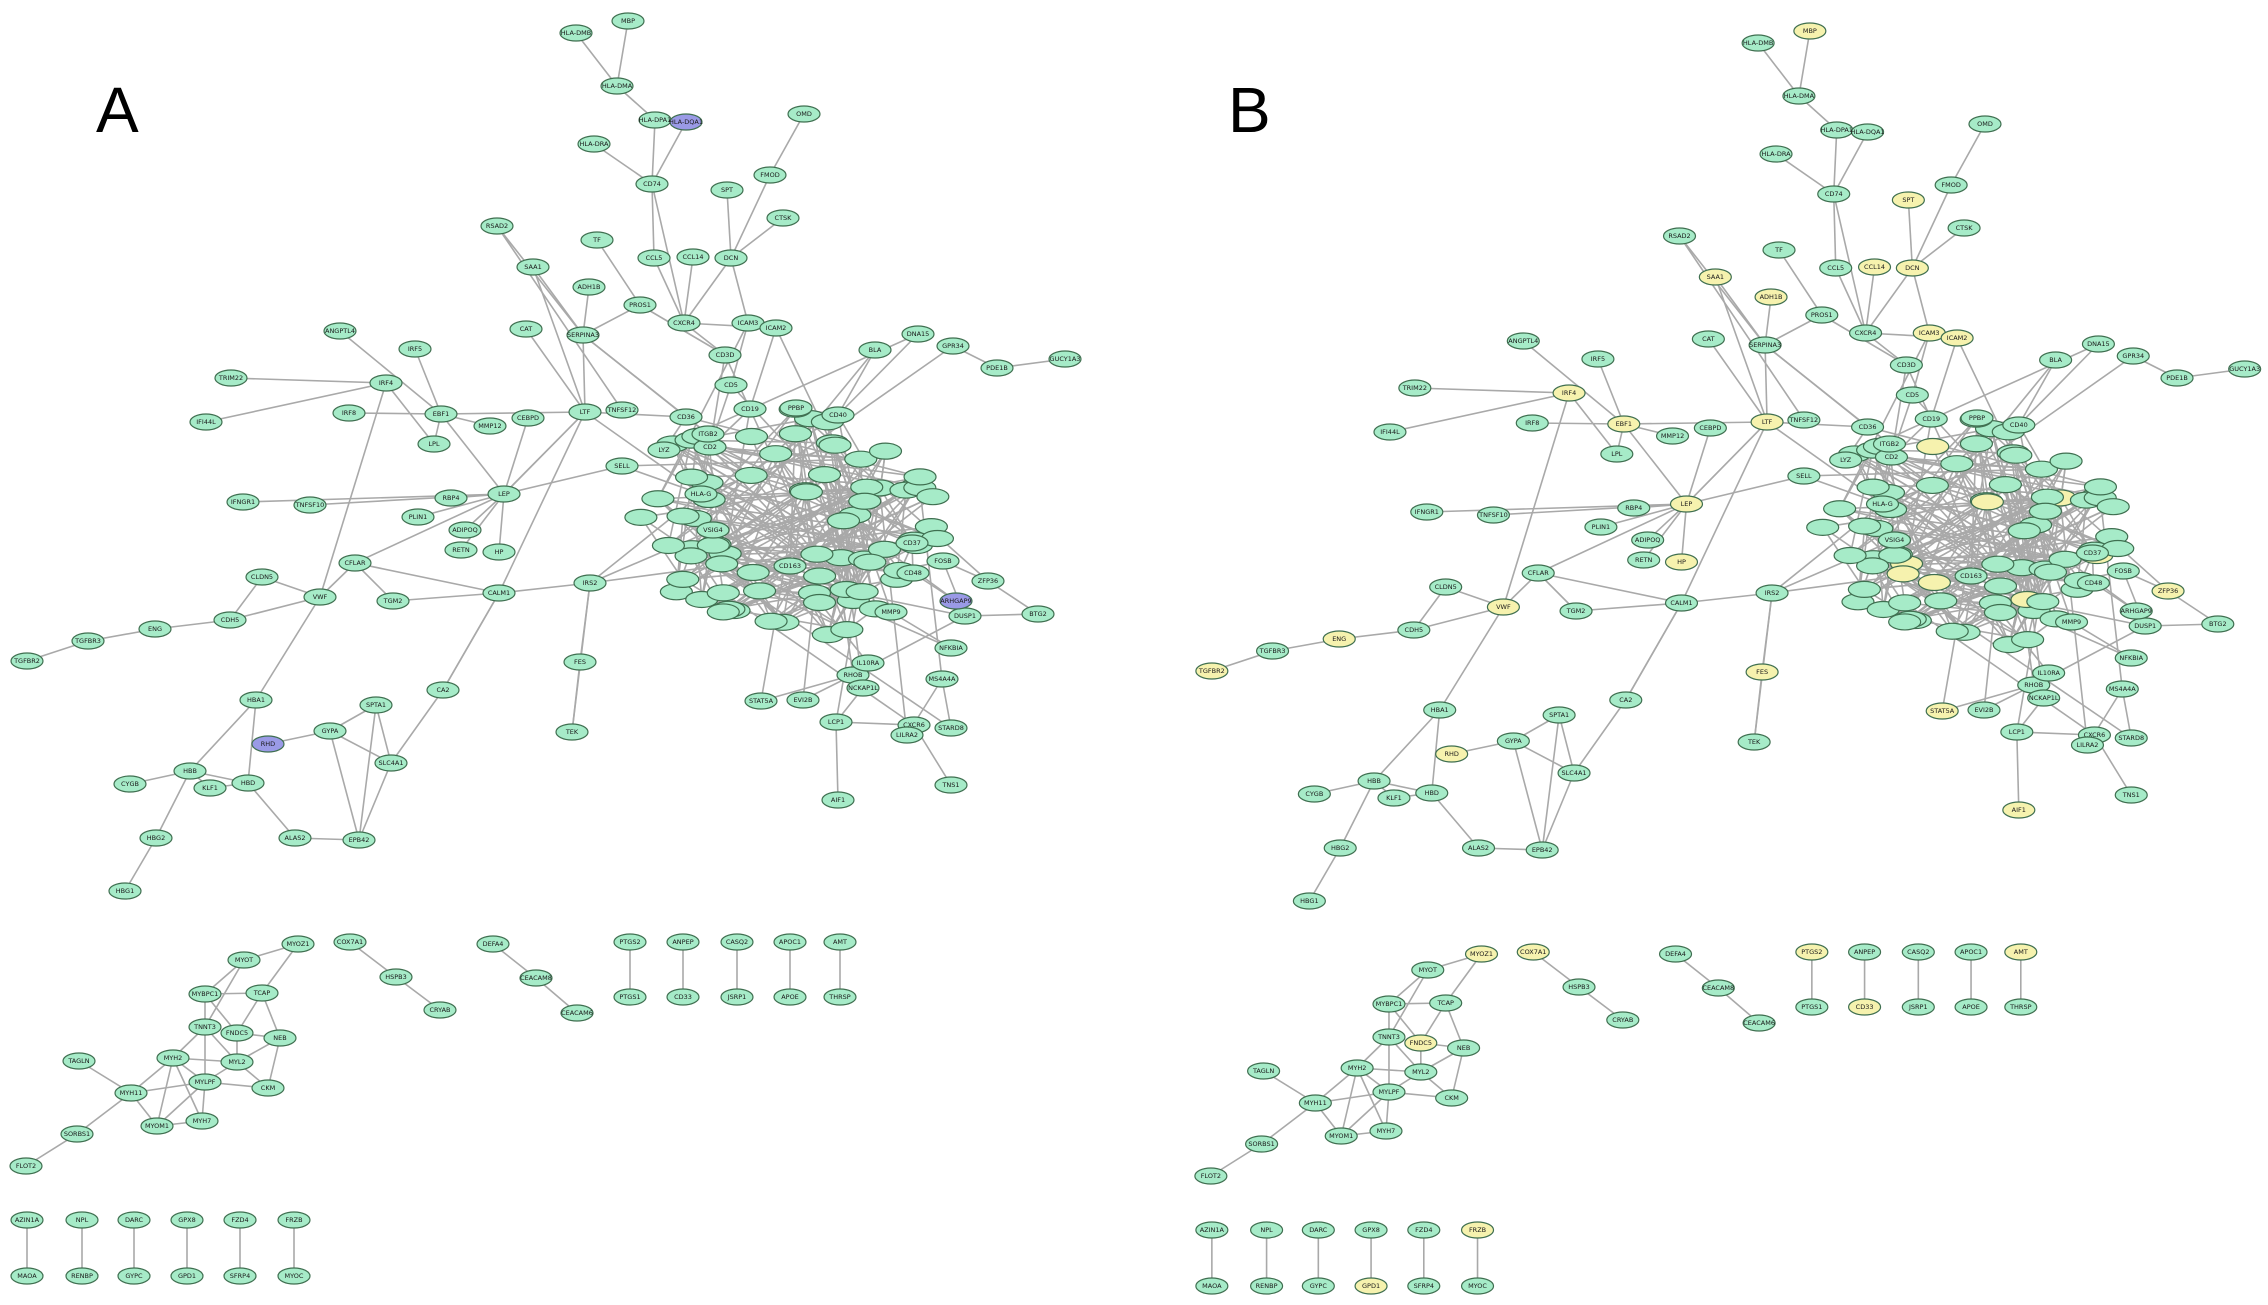 The height and width of the screenshot is (1305, 2268). Describe the element at coordinates (330, 731) in the screenshot. I see `node-label: GYPA` at that location.